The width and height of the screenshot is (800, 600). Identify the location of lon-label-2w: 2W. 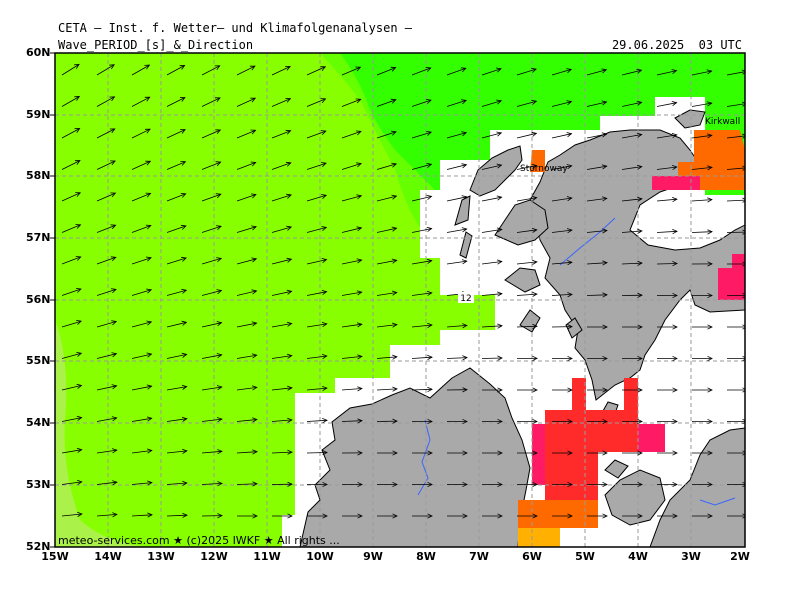
(740, 556).